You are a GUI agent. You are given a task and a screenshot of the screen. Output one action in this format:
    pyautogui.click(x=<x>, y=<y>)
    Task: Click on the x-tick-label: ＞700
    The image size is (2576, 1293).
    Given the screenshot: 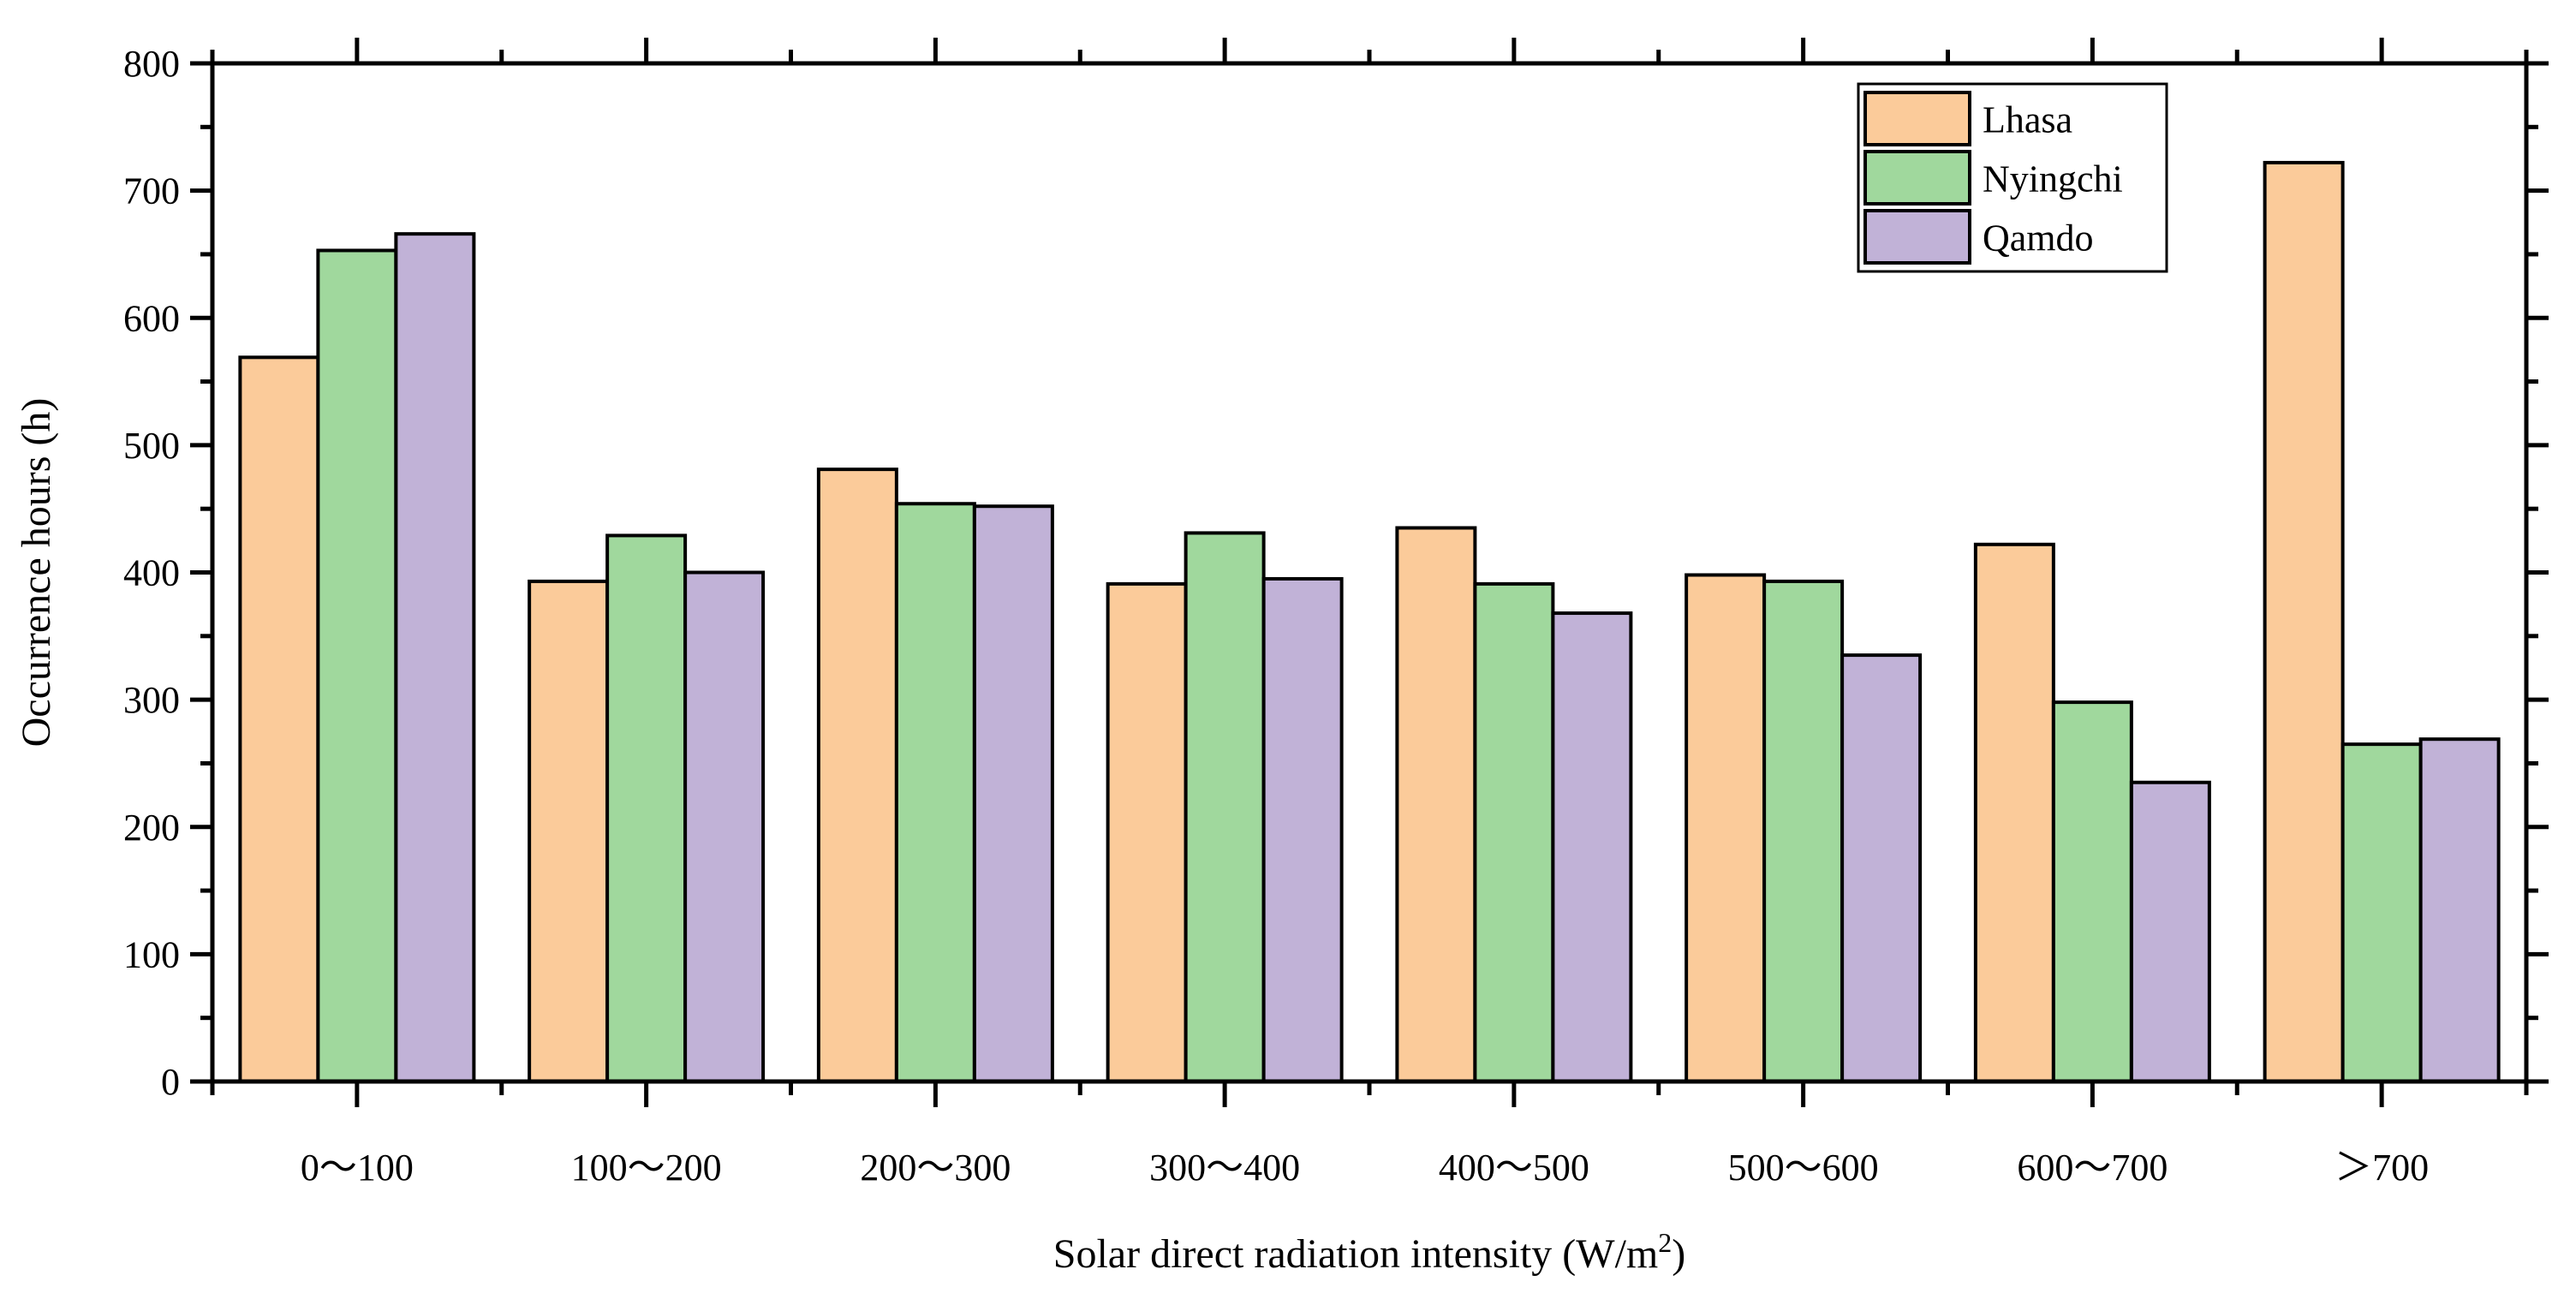 What is the action you would take?
    pyautogui.click(x=2381, y=1168)
    